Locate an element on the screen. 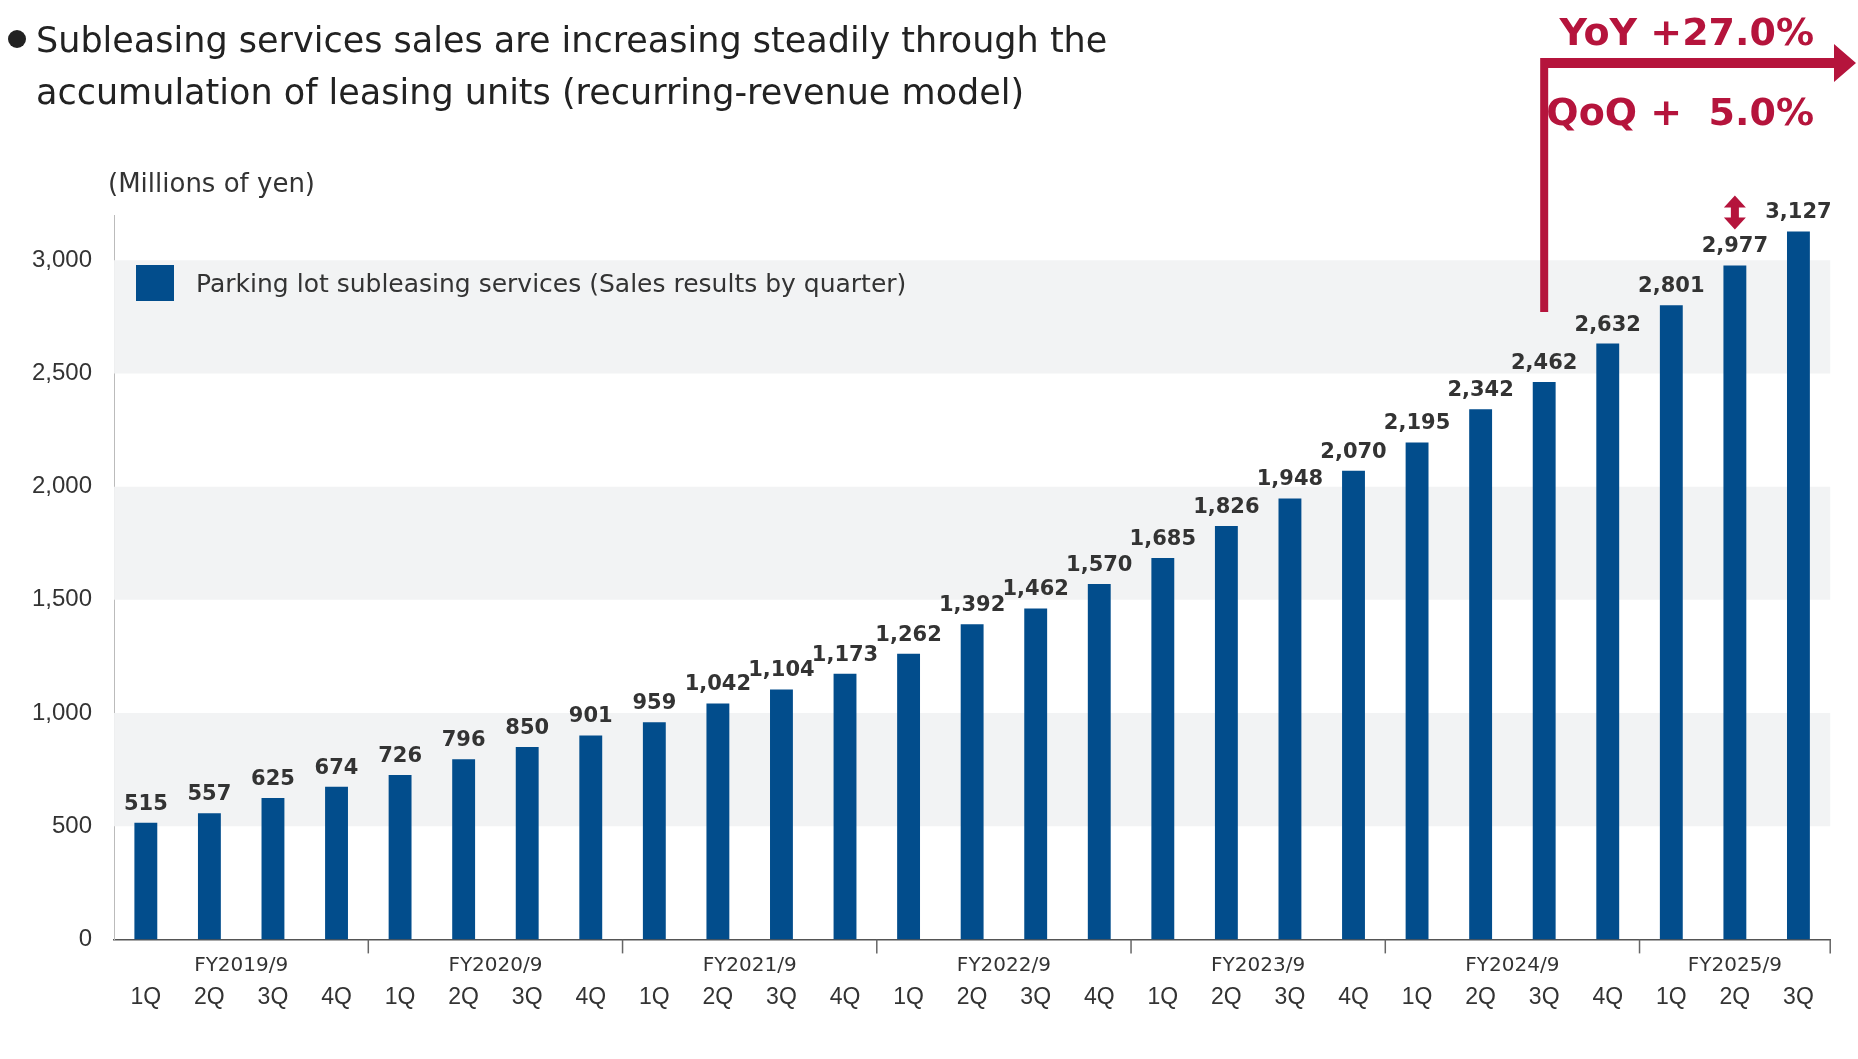 The height and width of the screenshot is (1059, 1858). data-label: 796 is located at coordinates (463, 739).